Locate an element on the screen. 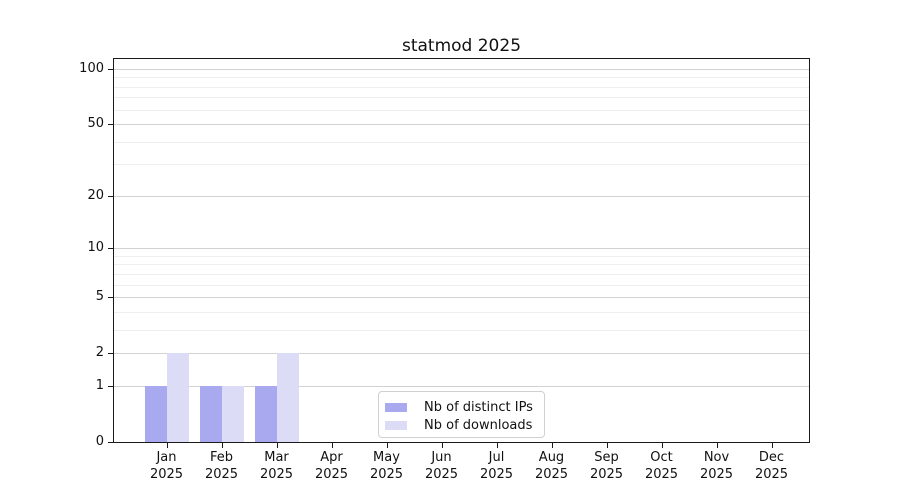 The image size is (900, 500). distinct-ips-swatch is located at coordinates (396, 407).